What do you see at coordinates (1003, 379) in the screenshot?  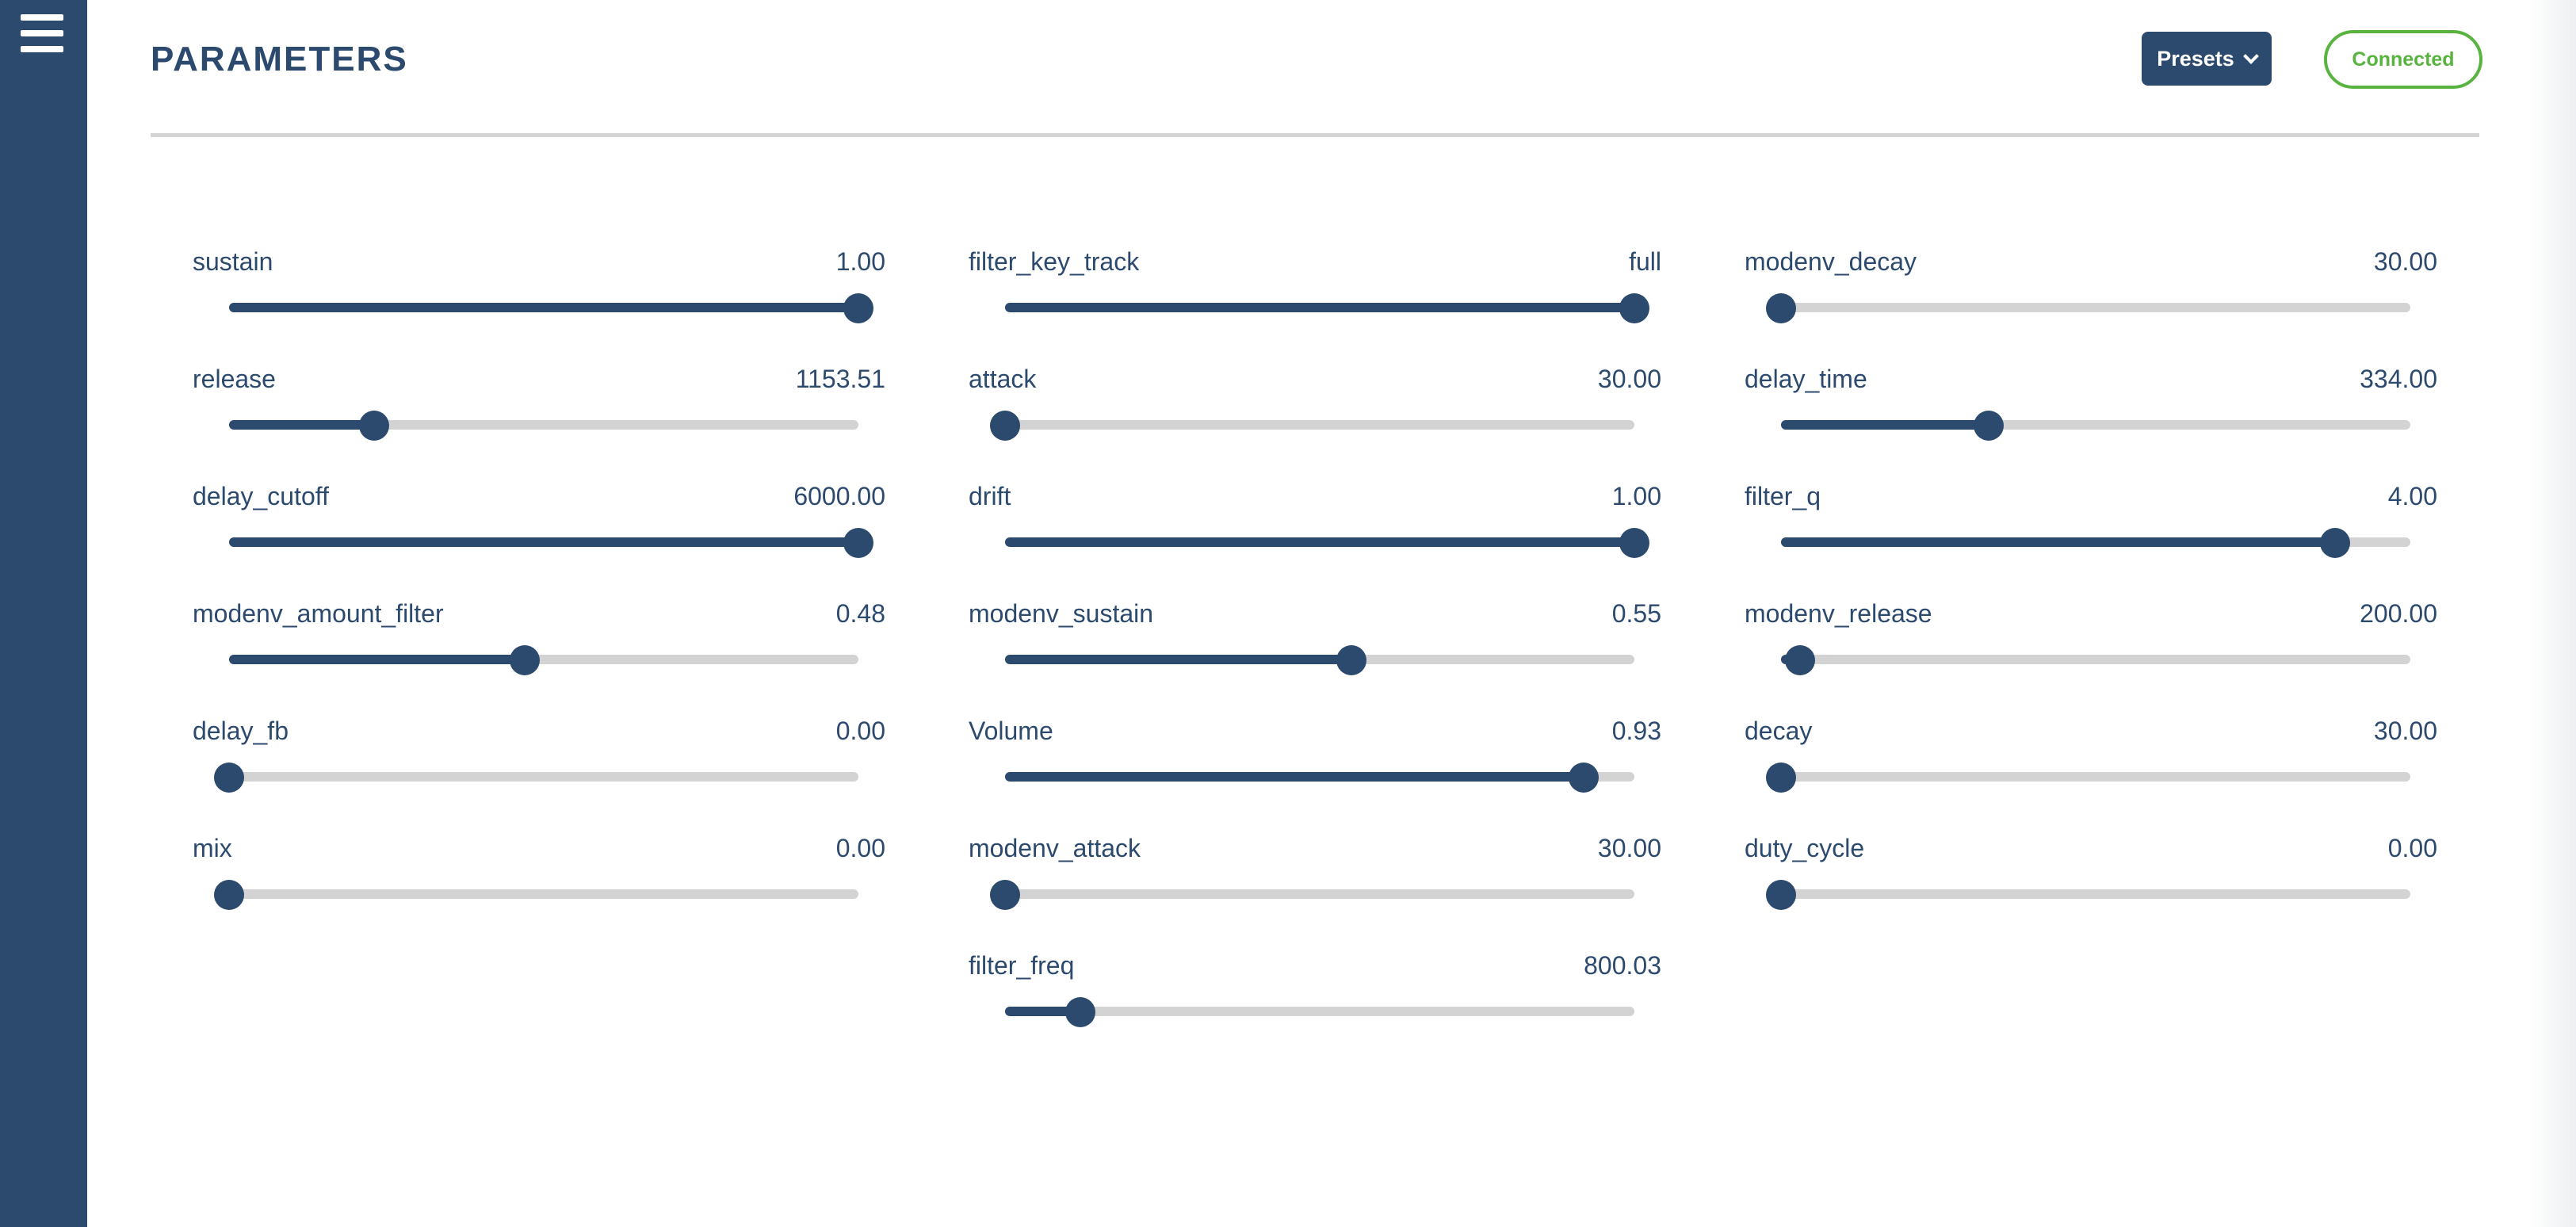 I see `param-label: attack` at bounding box center [1003, 379].